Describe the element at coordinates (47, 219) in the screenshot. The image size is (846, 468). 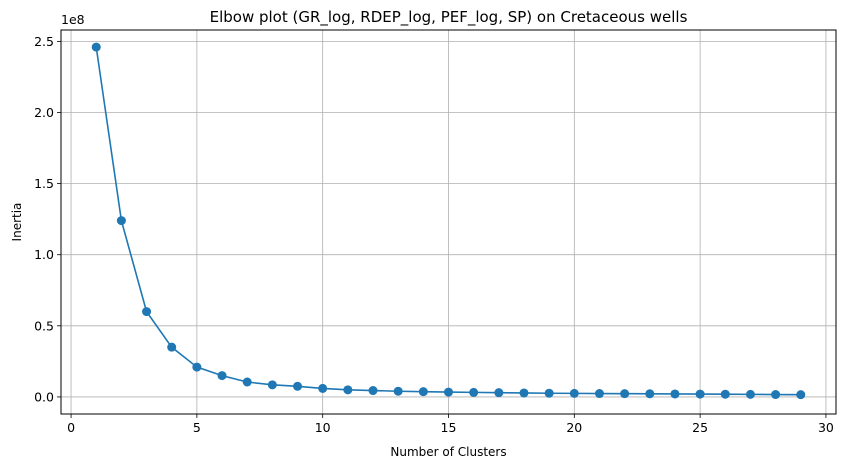
I see `y-axis-ticks: 0.0 0.5 1.0 1.5 2.0 2.5` at that location.